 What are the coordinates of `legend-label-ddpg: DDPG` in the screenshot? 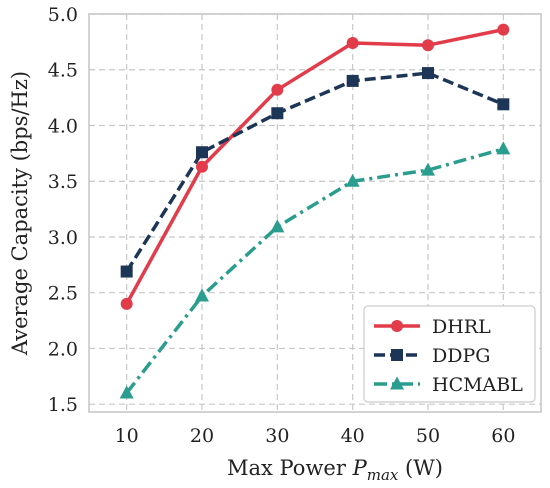 It's located at (461, 356).